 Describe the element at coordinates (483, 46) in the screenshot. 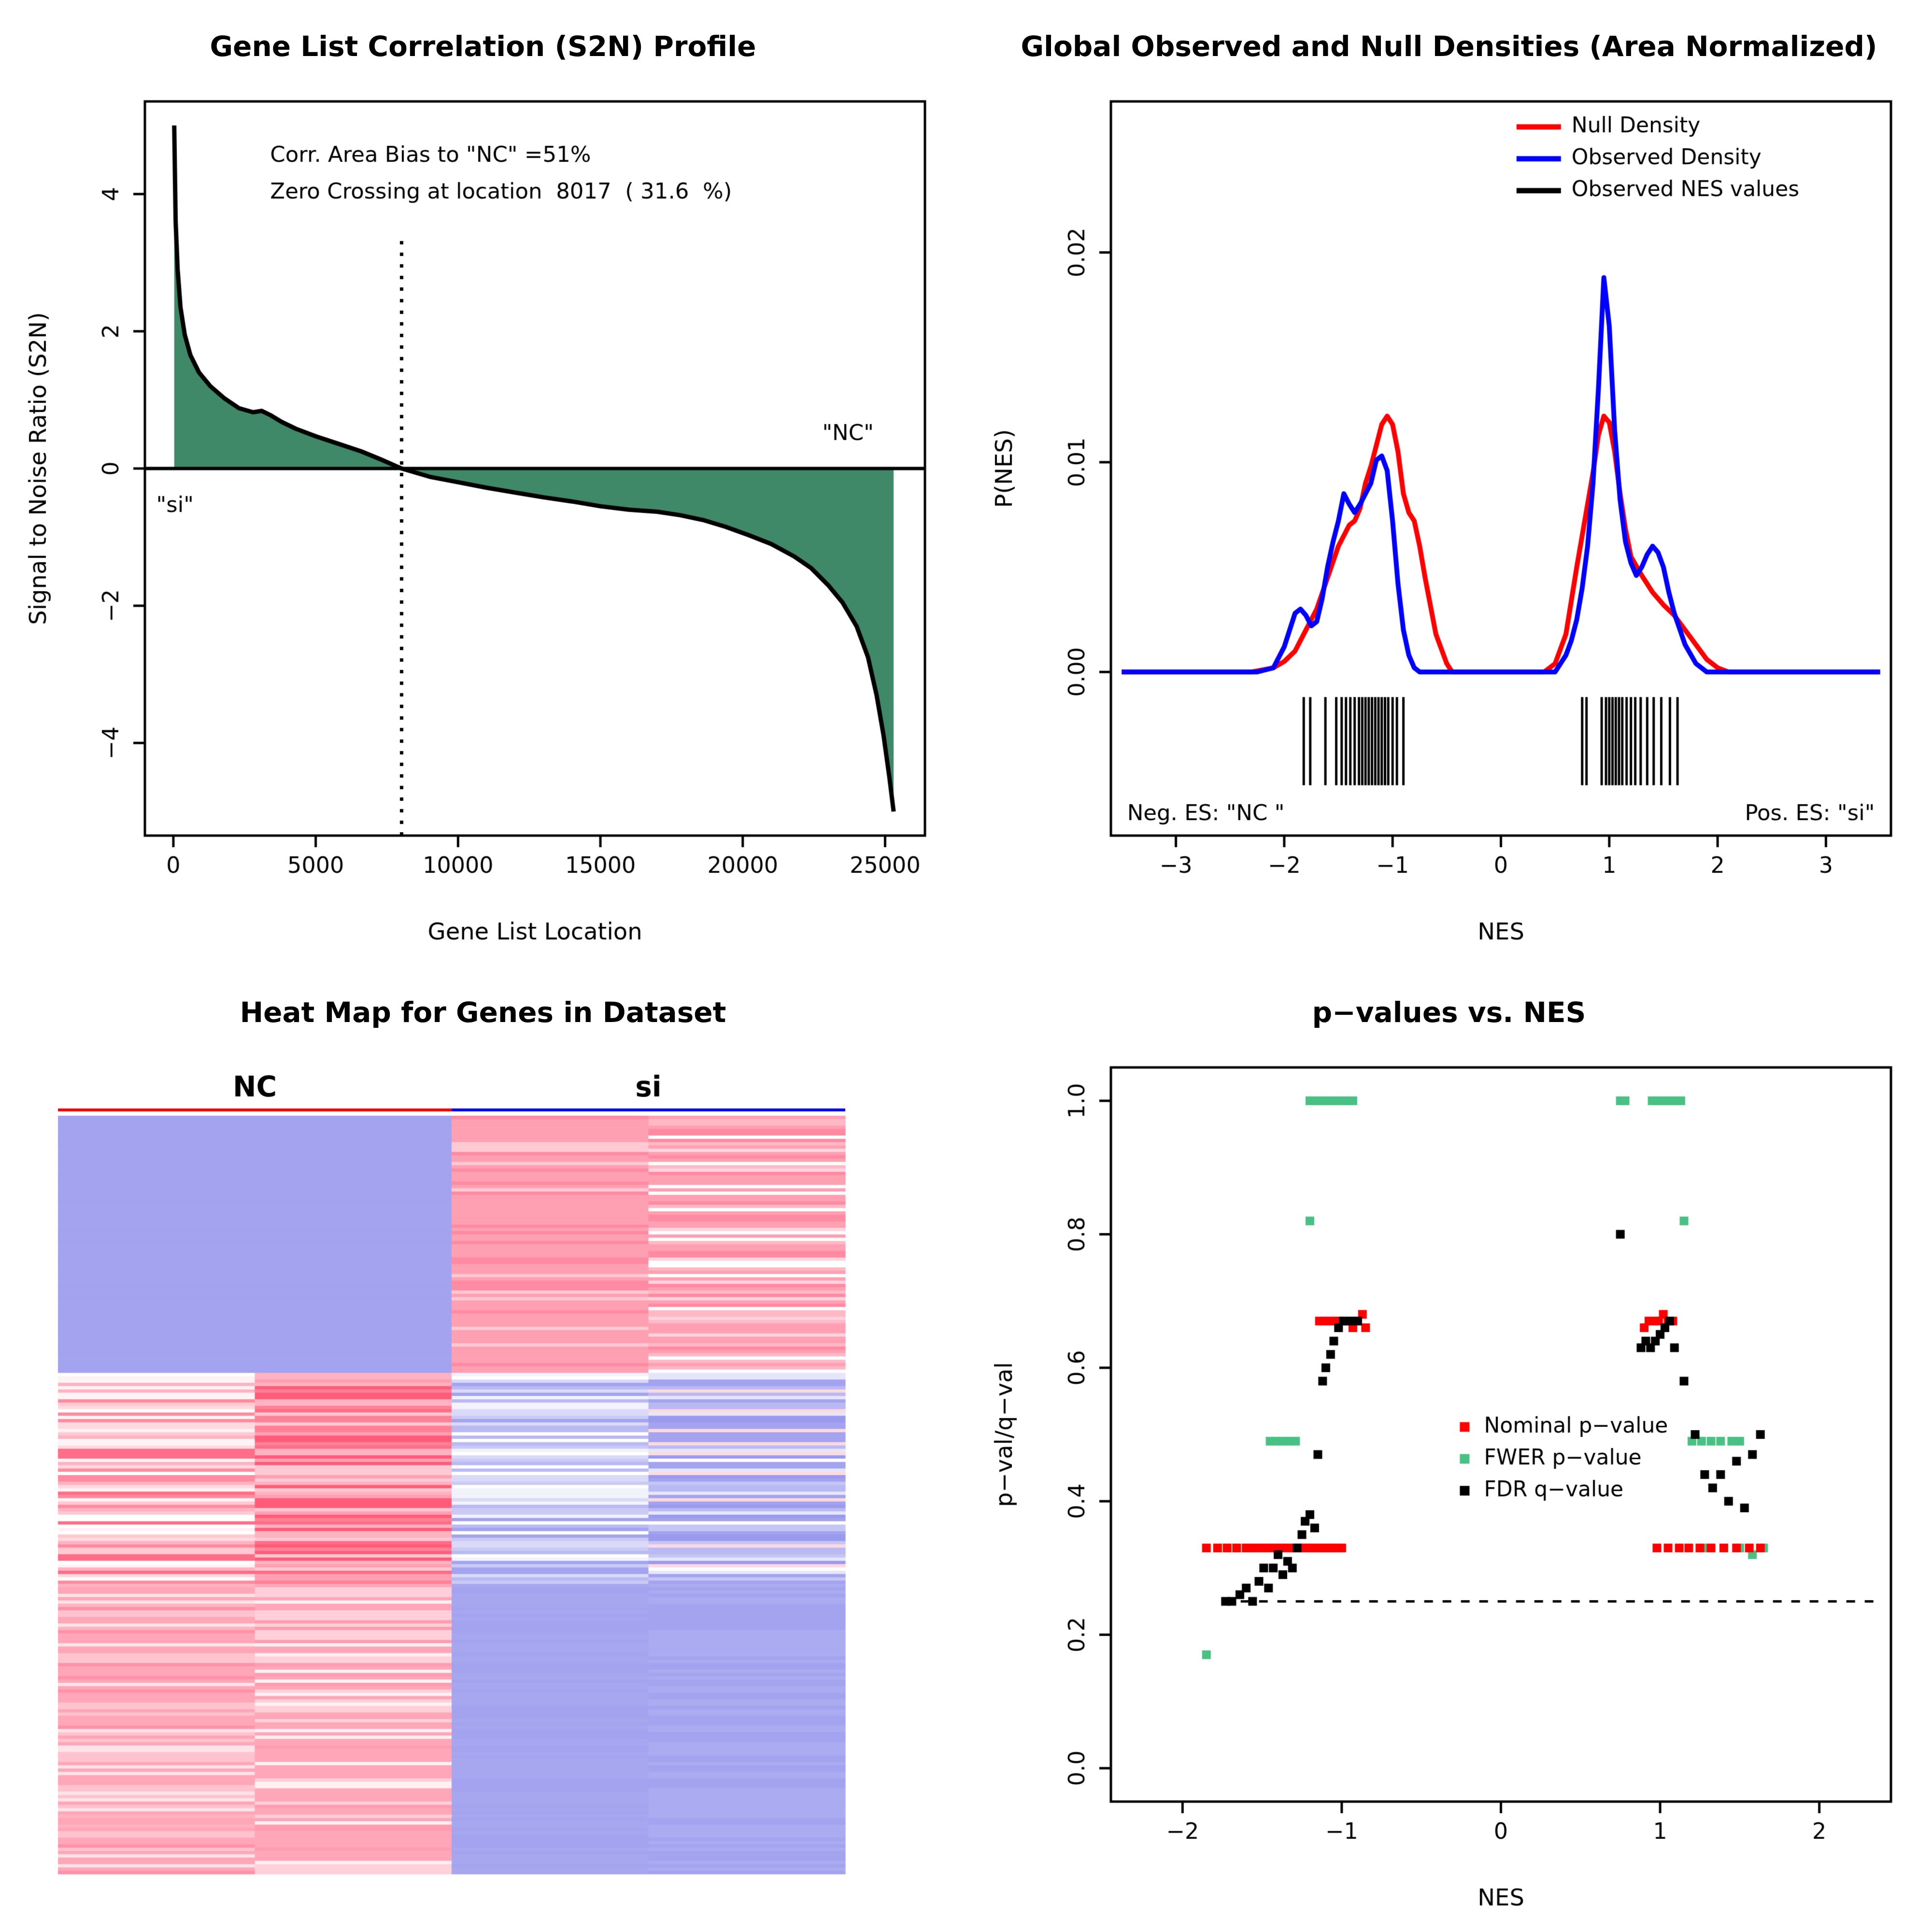

I see `s2n-profile-title: Gene List Correlation (S2N) Profile` at that location.